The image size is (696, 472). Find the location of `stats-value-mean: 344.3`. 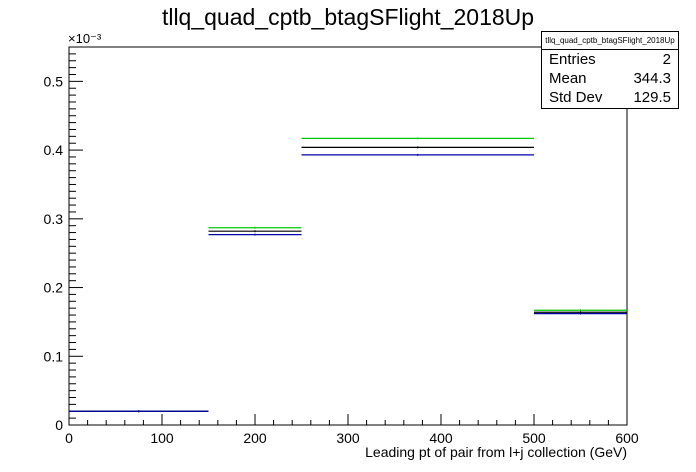

stats-value-mean: 344.3 is located at coordinates (652, 78).